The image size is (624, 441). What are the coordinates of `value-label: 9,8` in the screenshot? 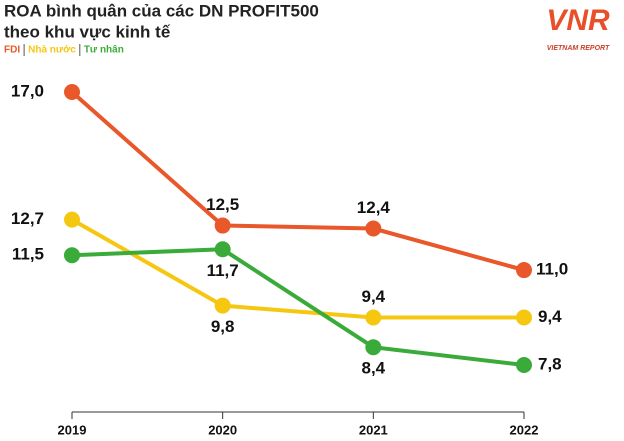 It's located at (223, 326).